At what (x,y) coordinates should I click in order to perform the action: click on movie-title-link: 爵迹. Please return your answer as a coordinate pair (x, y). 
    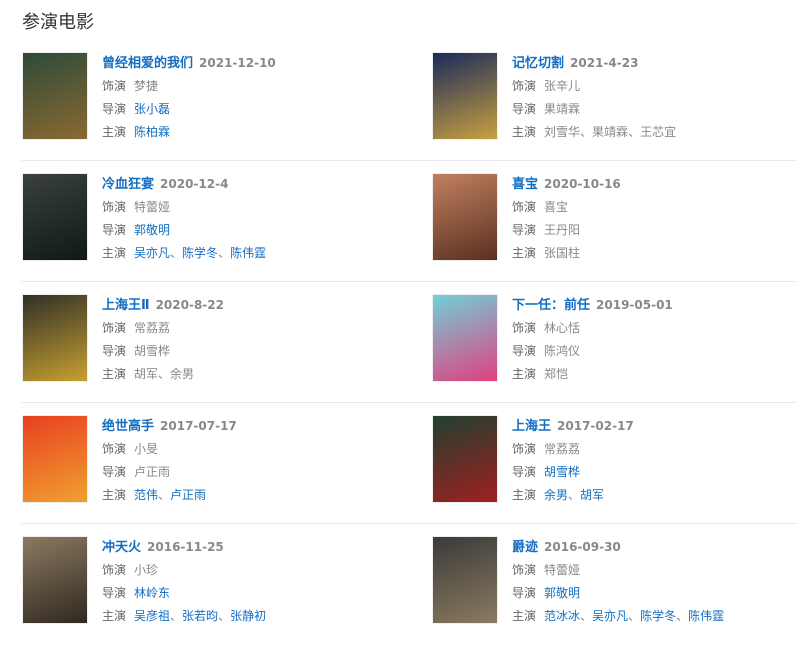
    Looking at the image, I should click on (525, 547).